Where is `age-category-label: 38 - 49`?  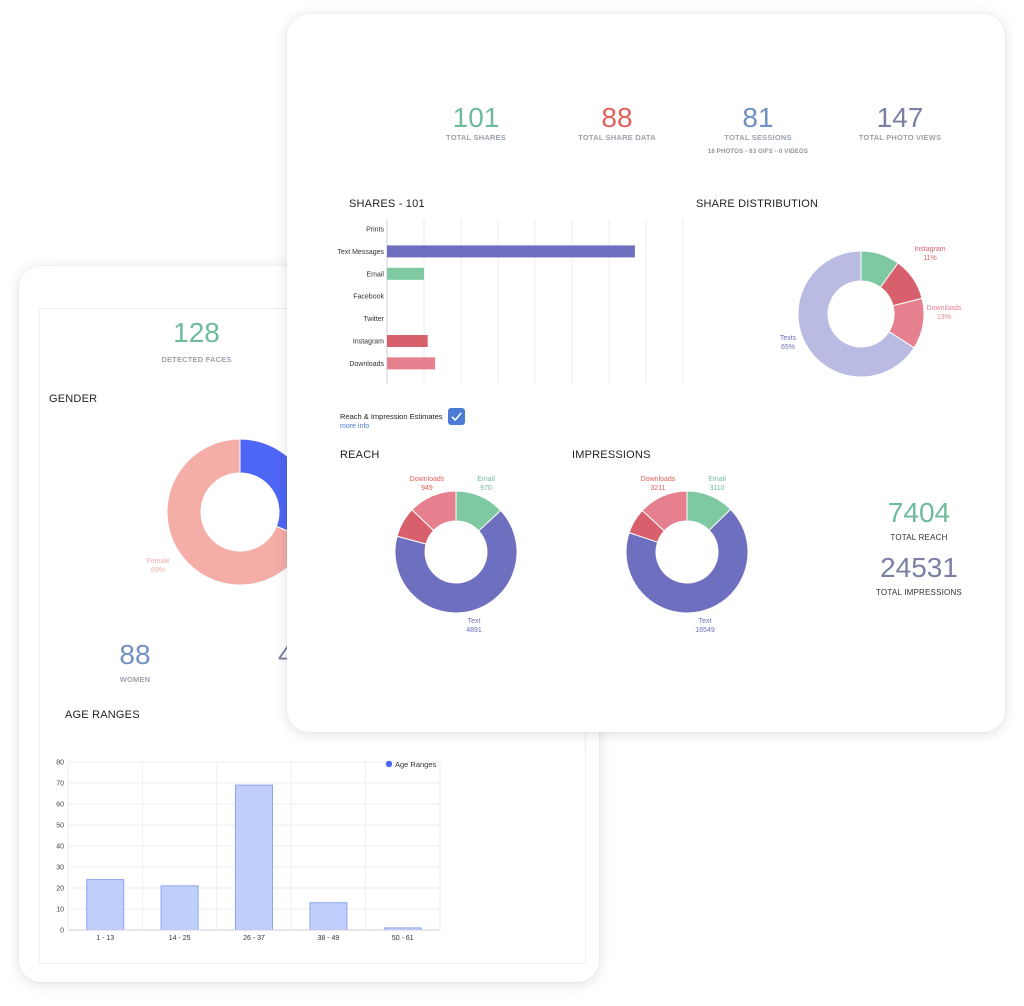 age-category-label: 38 - 49 is located at coordinates (329, 938).